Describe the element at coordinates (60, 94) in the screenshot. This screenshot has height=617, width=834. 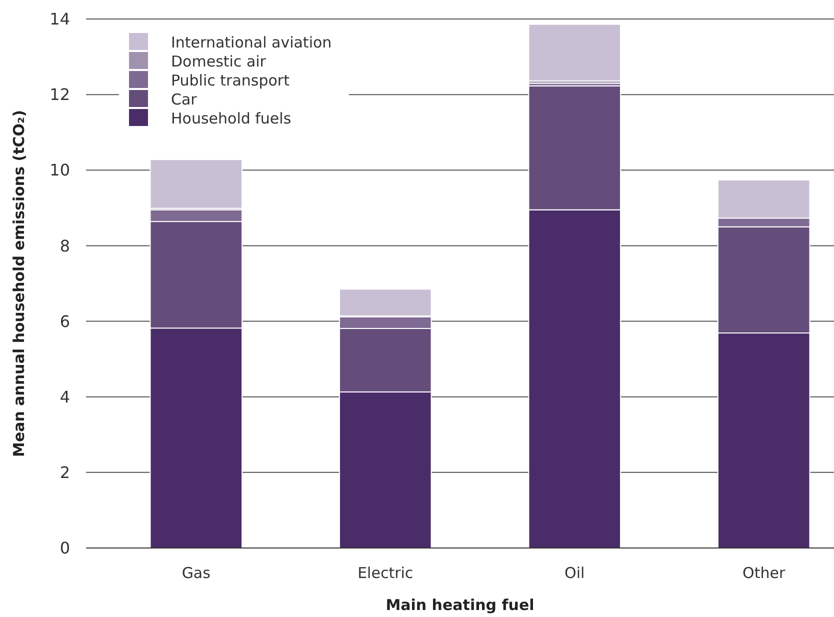
I see `y-tick-label: 12` at that location.